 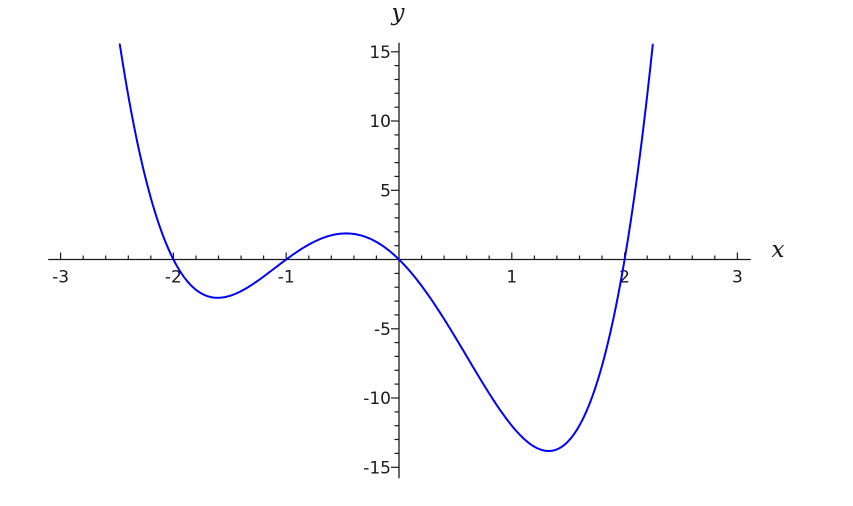 What do you see at coordinates (778, 250) in the screenshot?
I see `x-axis-label: x` at bounding box center [778, 250].